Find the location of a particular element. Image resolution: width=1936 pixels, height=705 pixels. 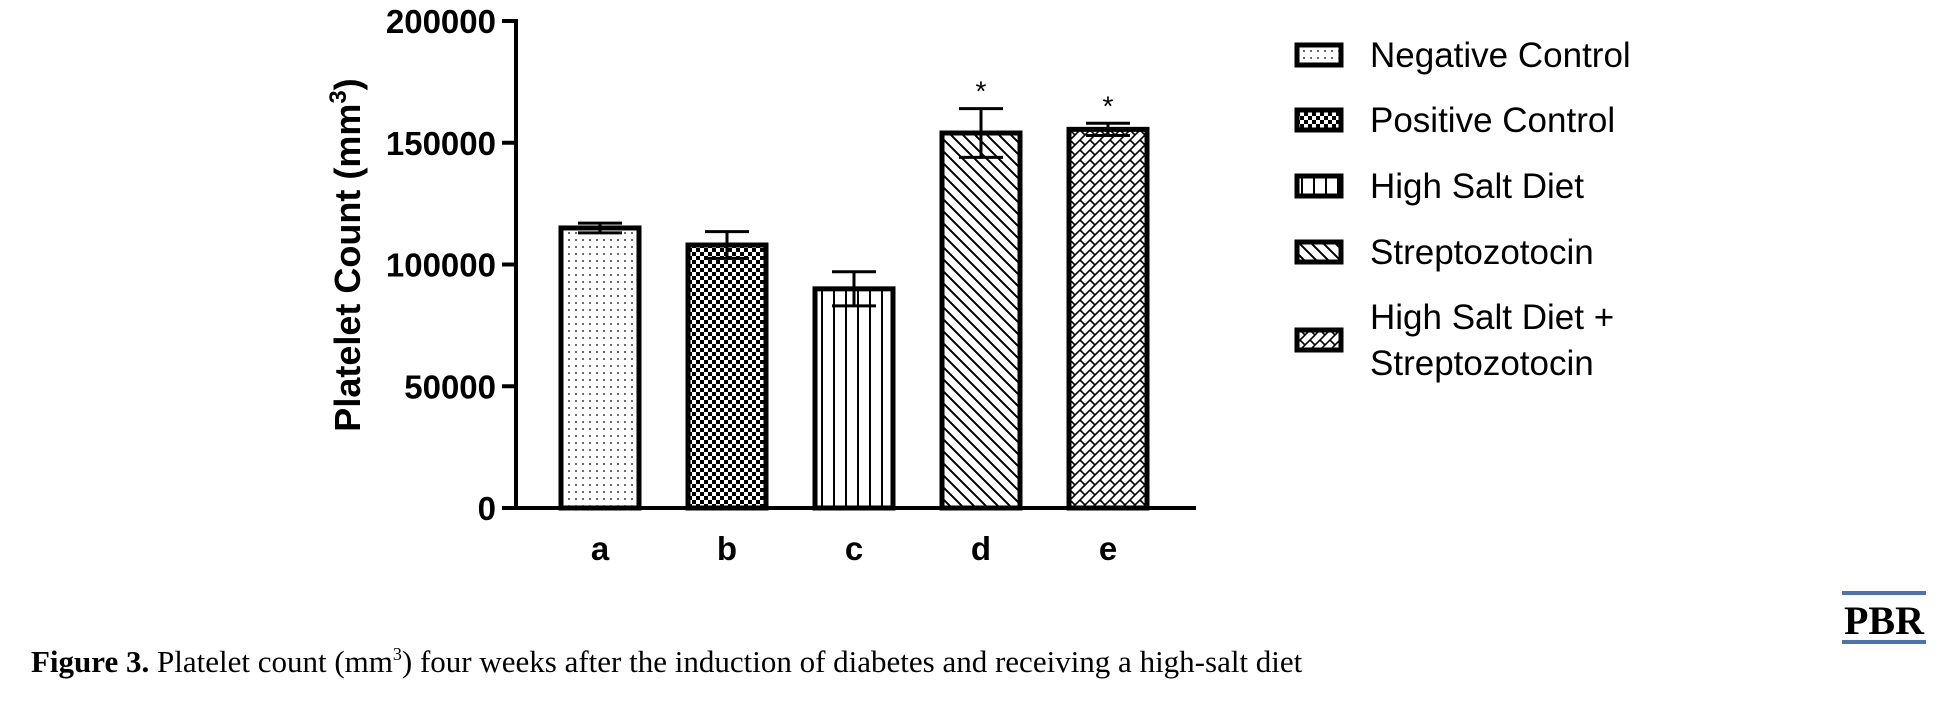

legend-item: High Salt Diet + Streptozotocin is located at coordinates (1454, 340).